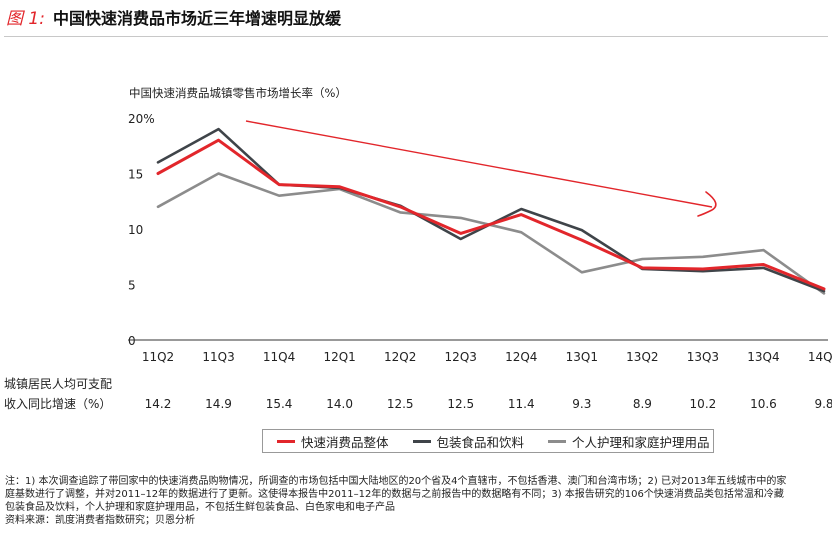 The image size is (832, 552). Describe the element at coordinates (823, 404) in the screenshot. I see `income-value: 9.8` at that location.